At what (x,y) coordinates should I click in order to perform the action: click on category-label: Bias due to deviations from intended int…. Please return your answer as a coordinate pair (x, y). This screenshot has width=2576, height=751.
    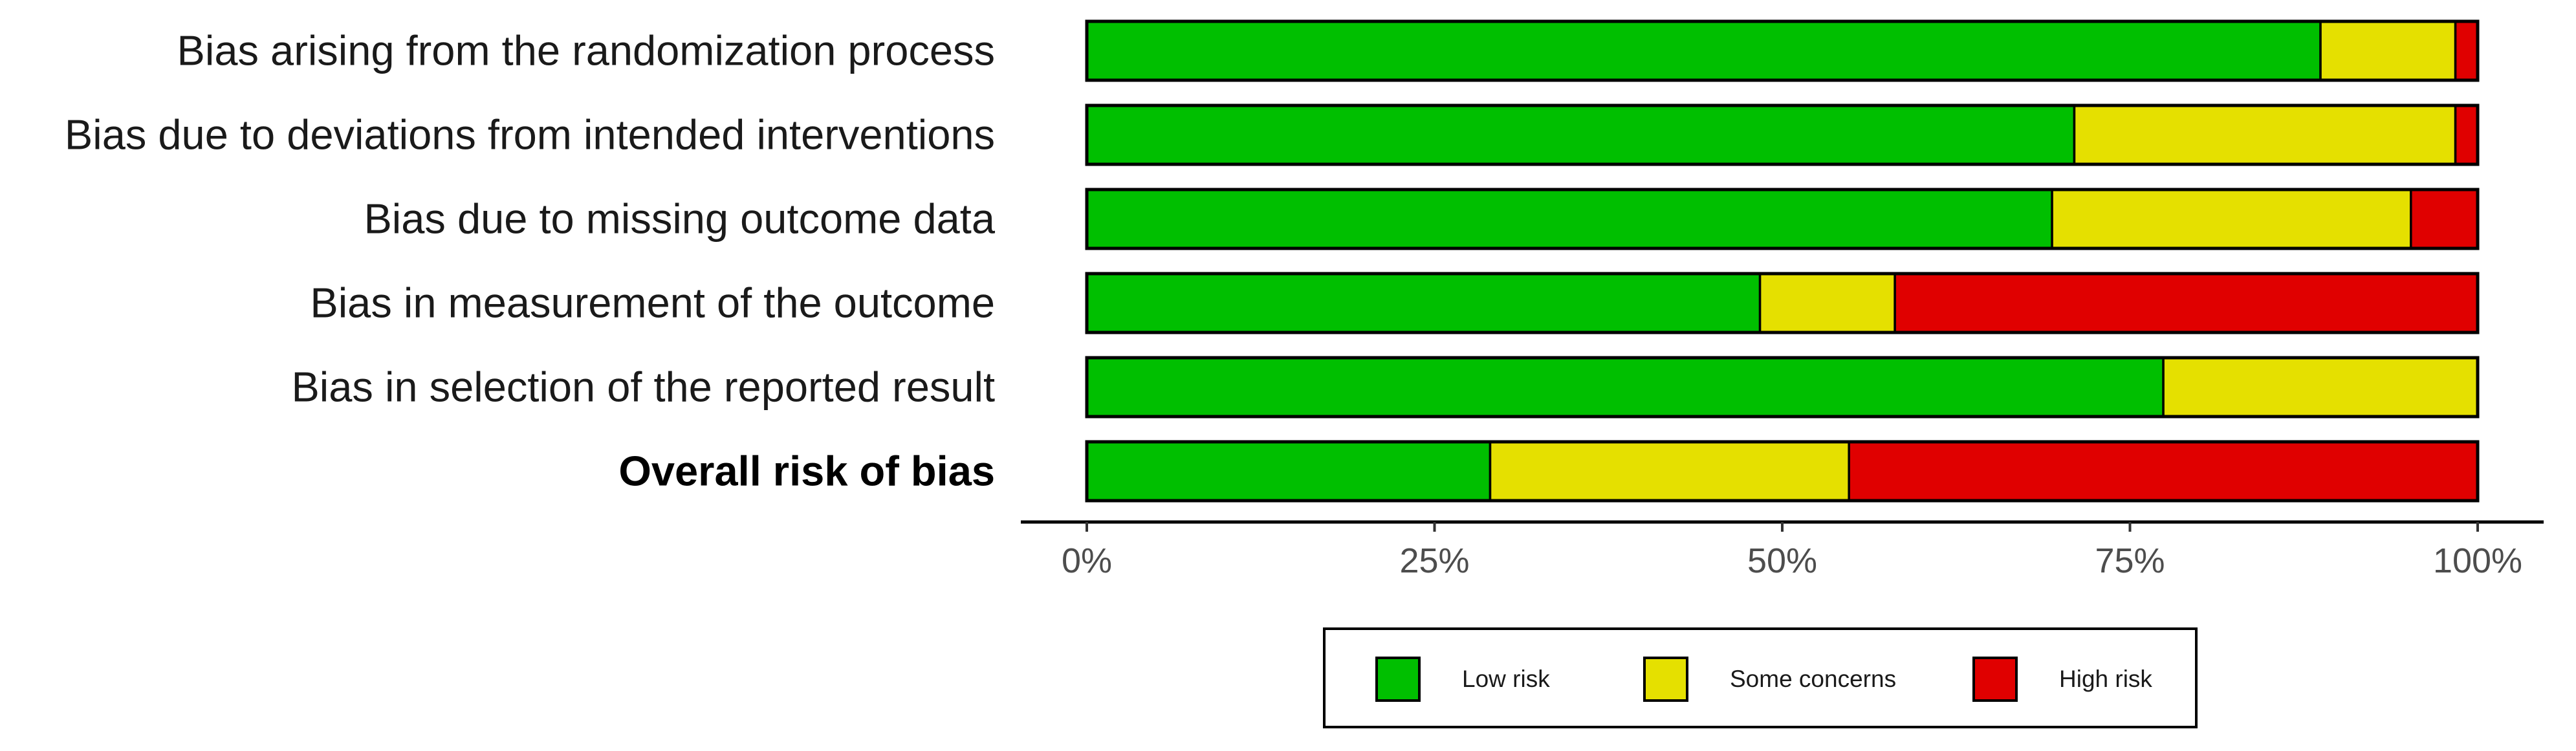
    Looking at the image, I should click on (530, 134).